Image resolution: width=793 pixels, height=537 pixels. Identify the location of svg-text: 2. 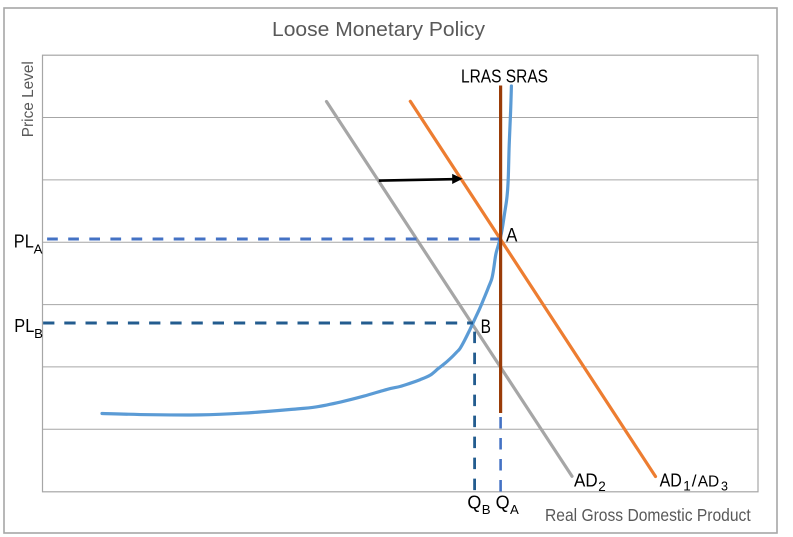
(602, 486).